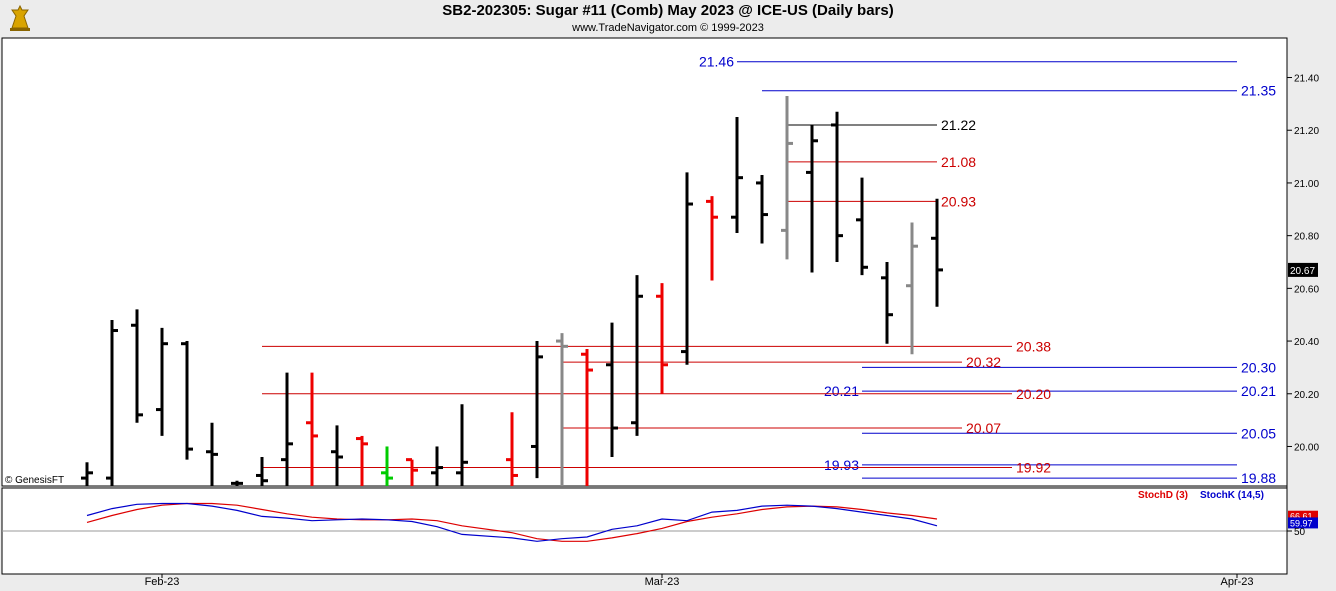 This screenshot has width=1336, height=591. Describe the element at coordinates (1033, 468) in the screenshot. I see `level-label: 19.92` at that location.